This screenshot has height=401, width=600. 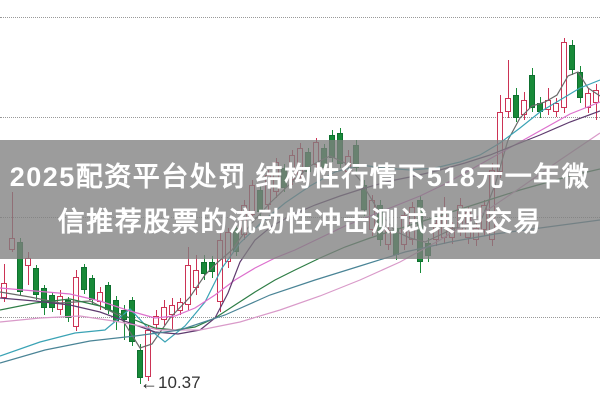 I want to click on price-low-annotation: ← 10.37, so click(x=170, y=383).